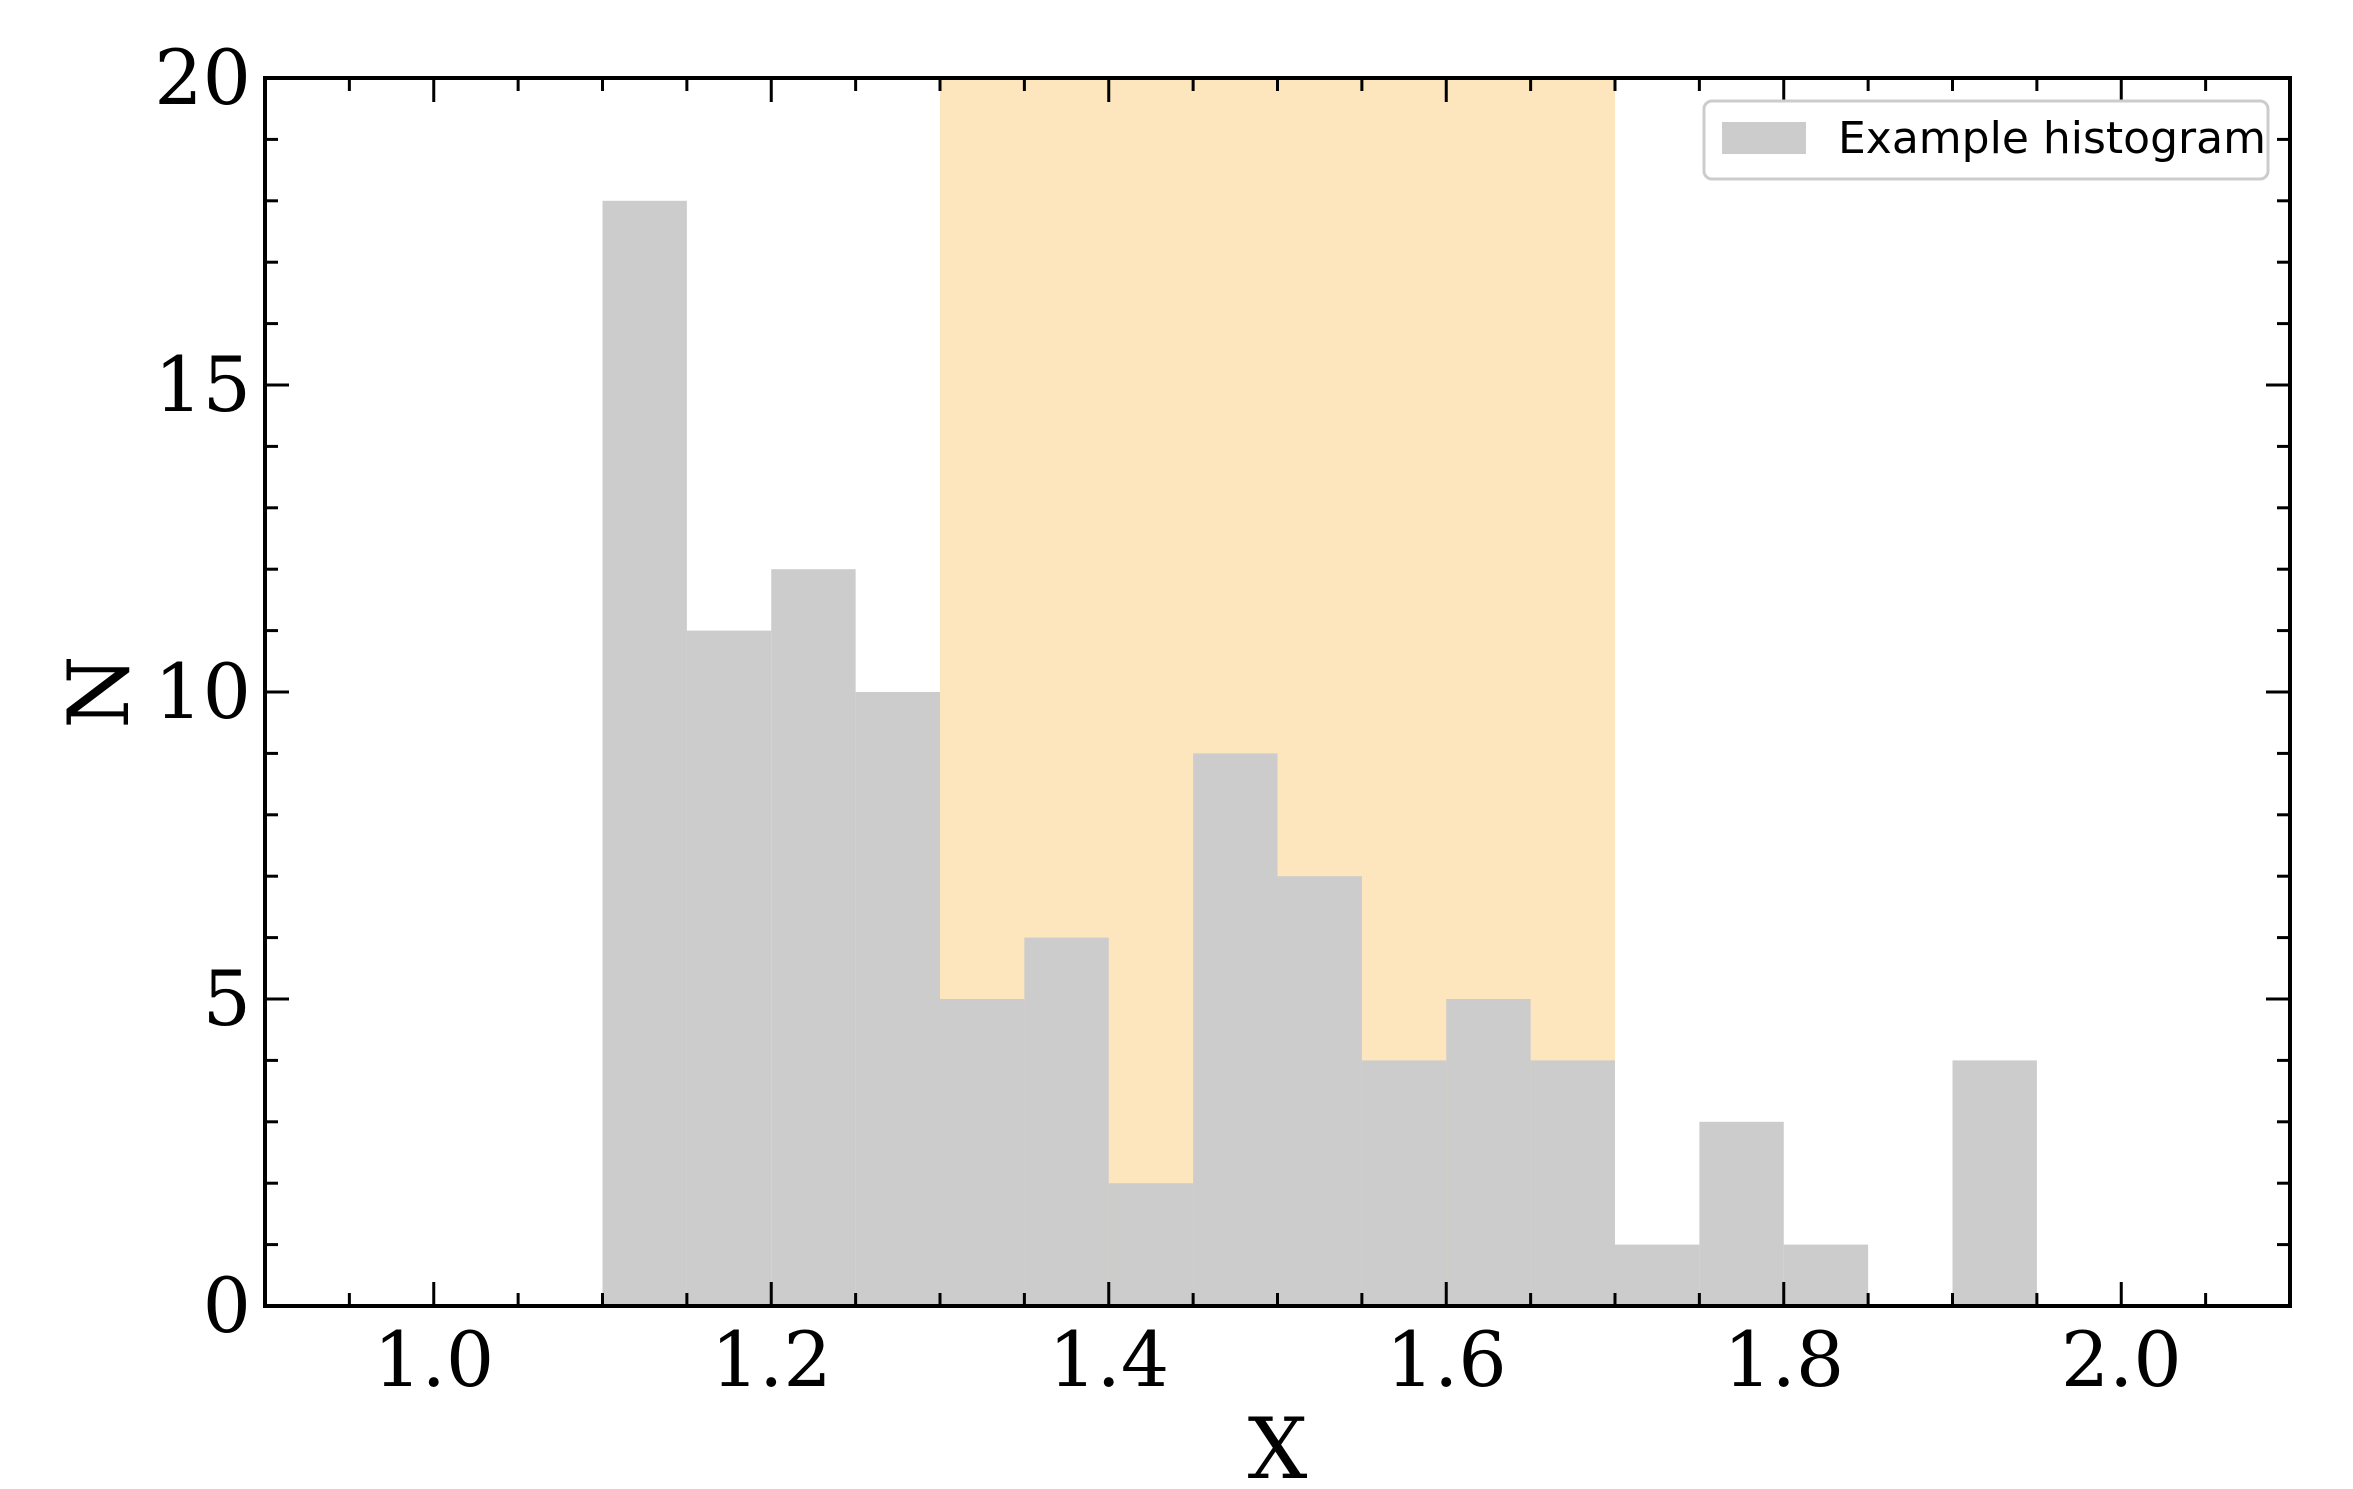  I want to click on x-tick-label: 1.8, so click(1783, 1359).